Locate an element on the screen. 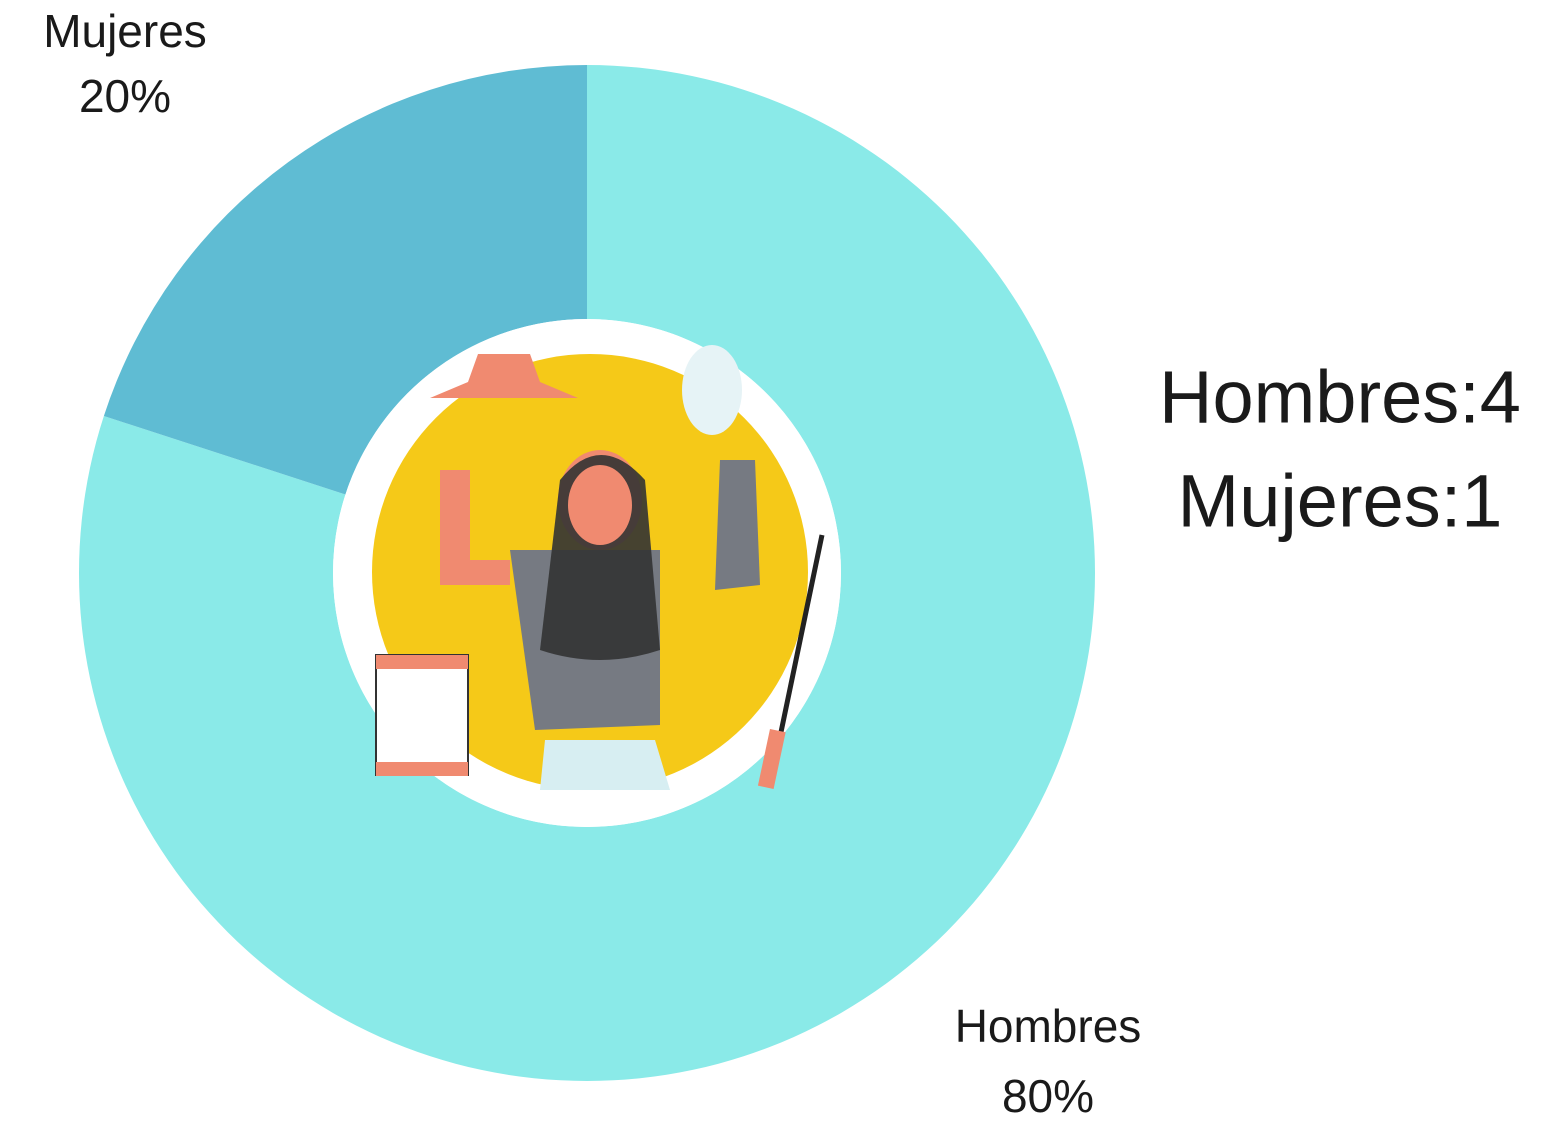  annotation: Hombres:4 is located at coordinates (1340, 397).